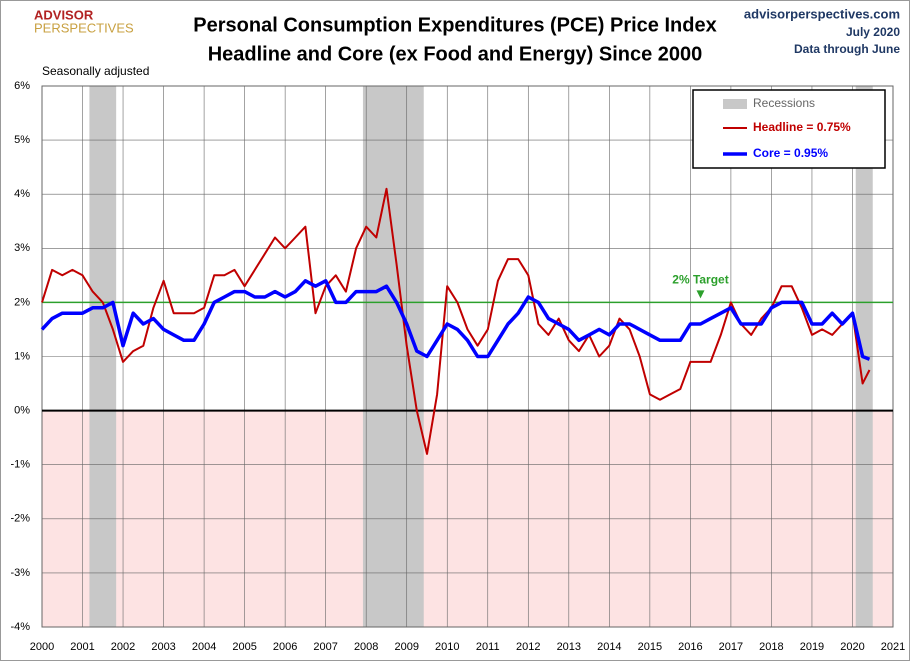 Image resolution: width=910 pixels, height=661 pixels. What do you see at coordinates (812, 647) in the screenshot?
I see `x-tick-label: 2019` at bounding box center [812, 647].